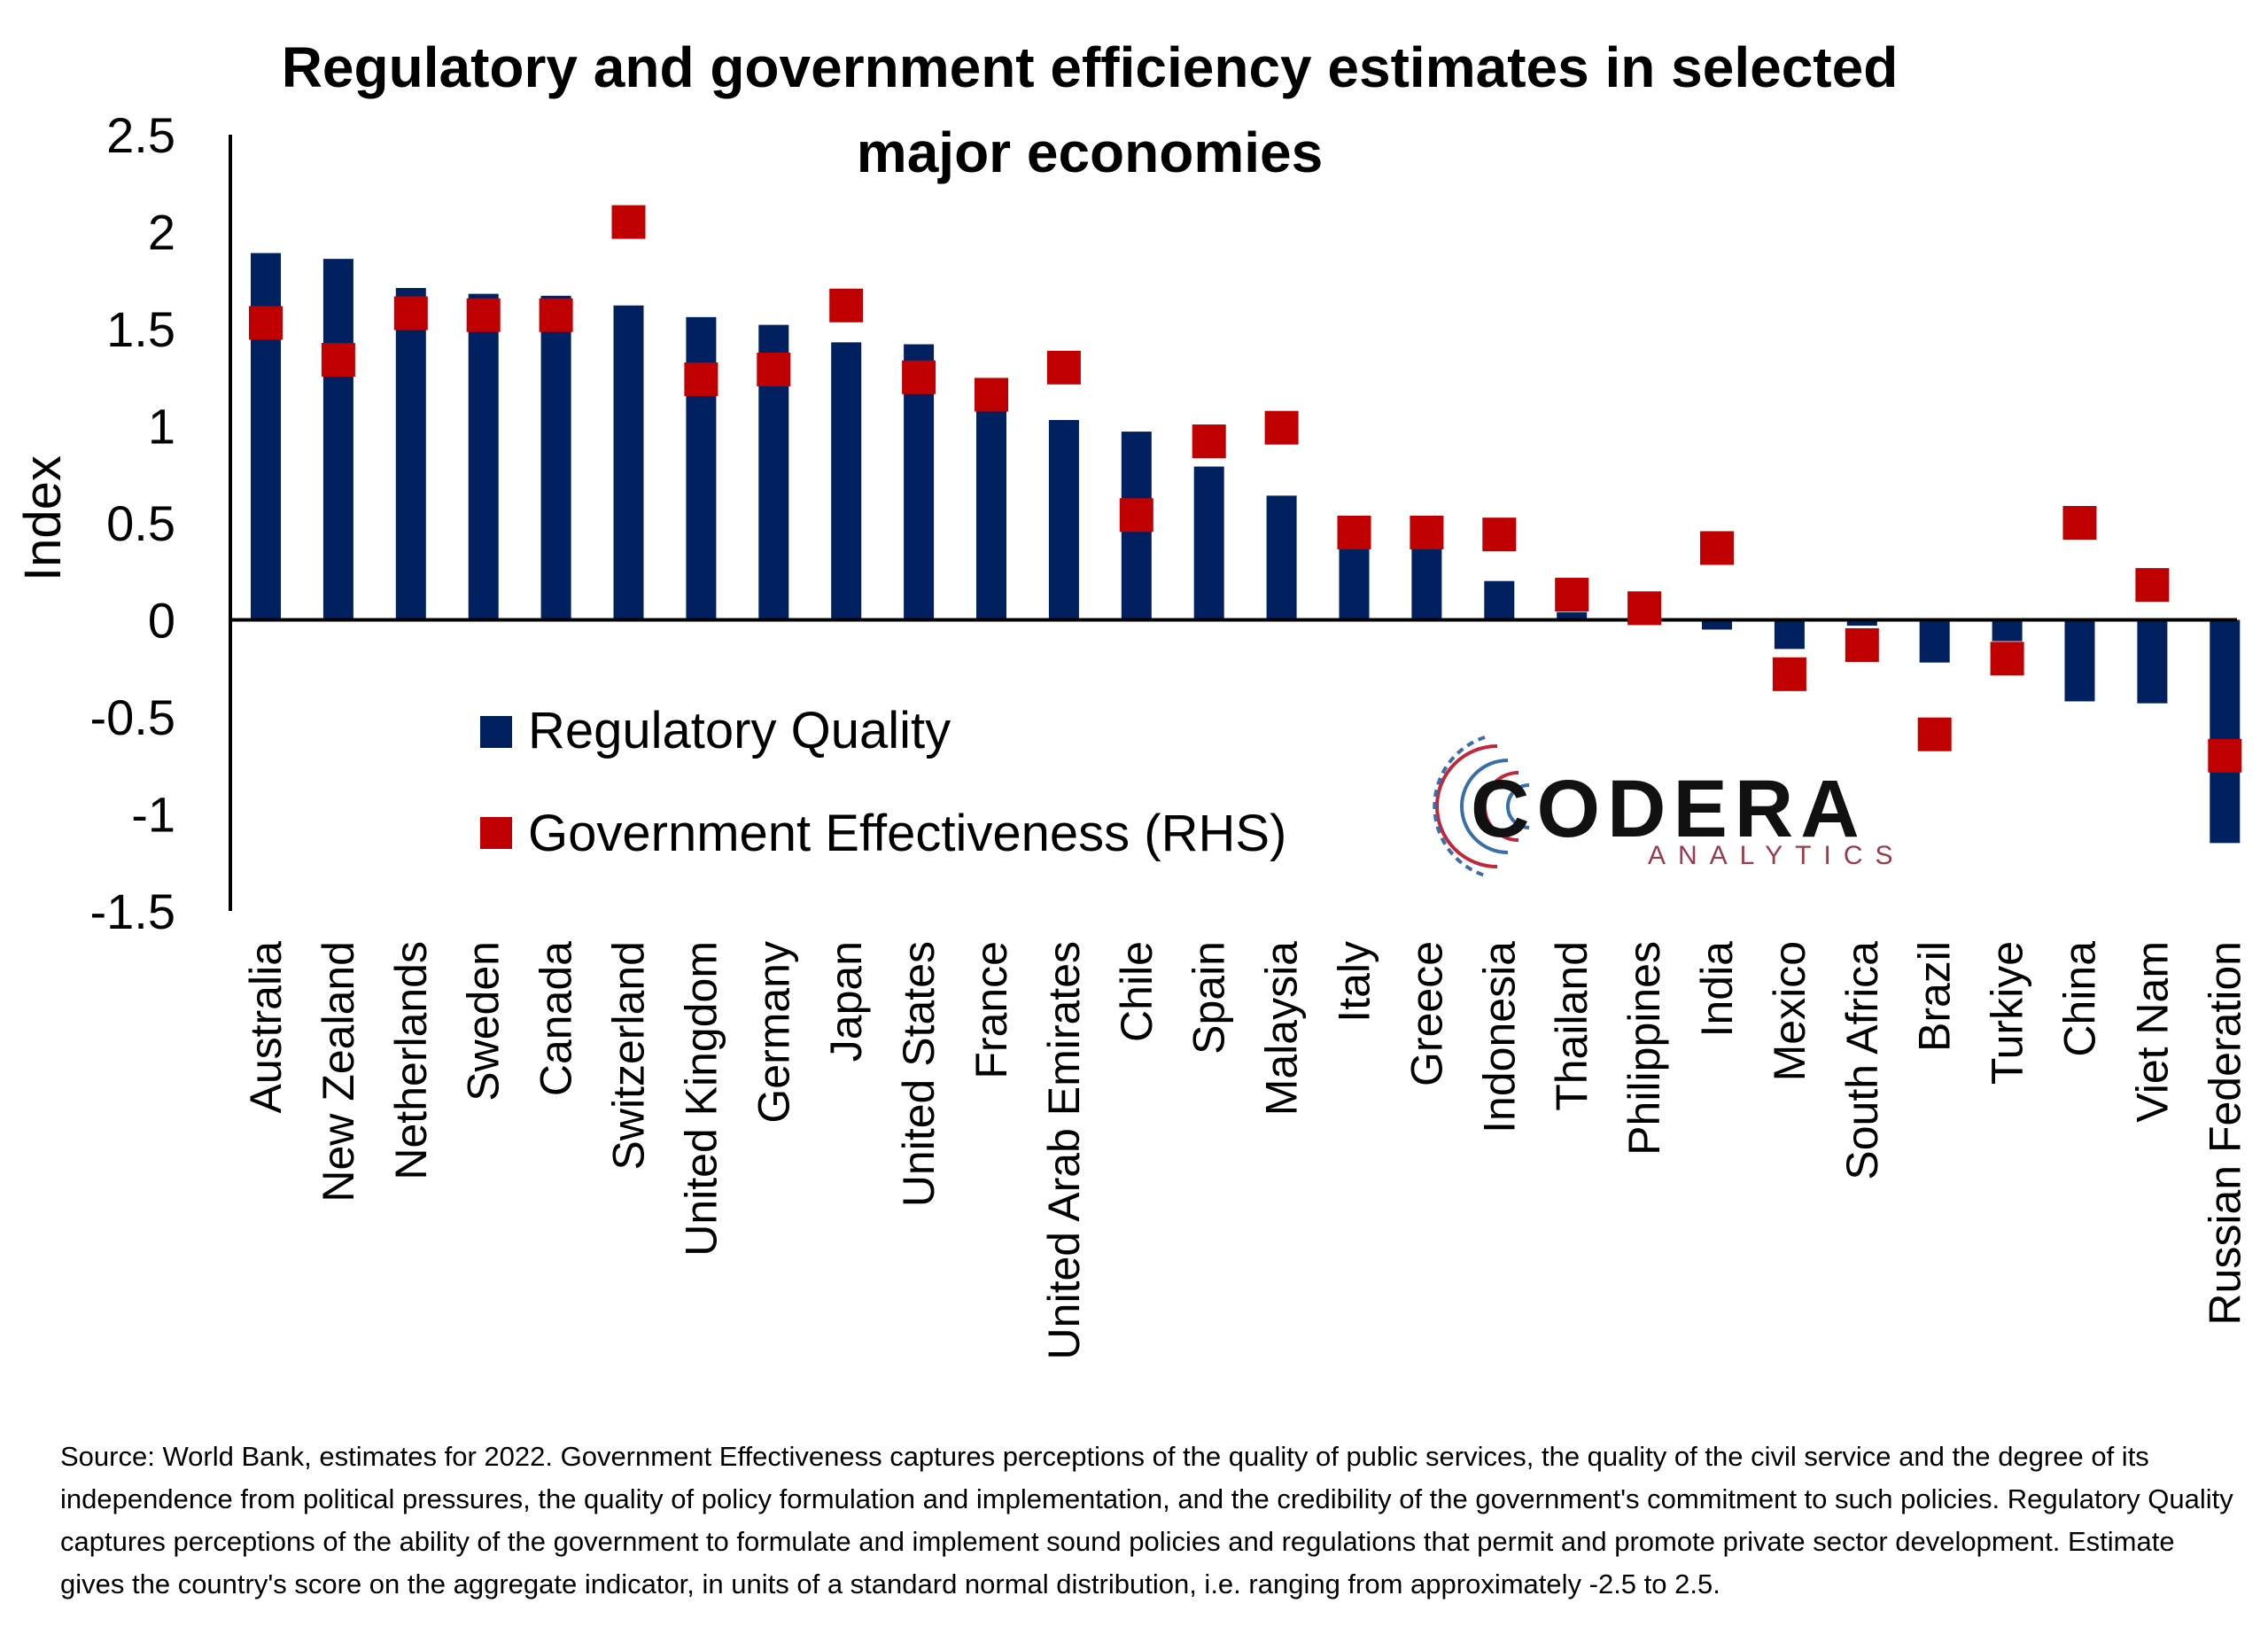 Image resolution: width=2268 pixels, height=1650 pixels. Describe the element at coordinates (556, 1018) in the screenshot. I see `category-label: Canada` at that location.